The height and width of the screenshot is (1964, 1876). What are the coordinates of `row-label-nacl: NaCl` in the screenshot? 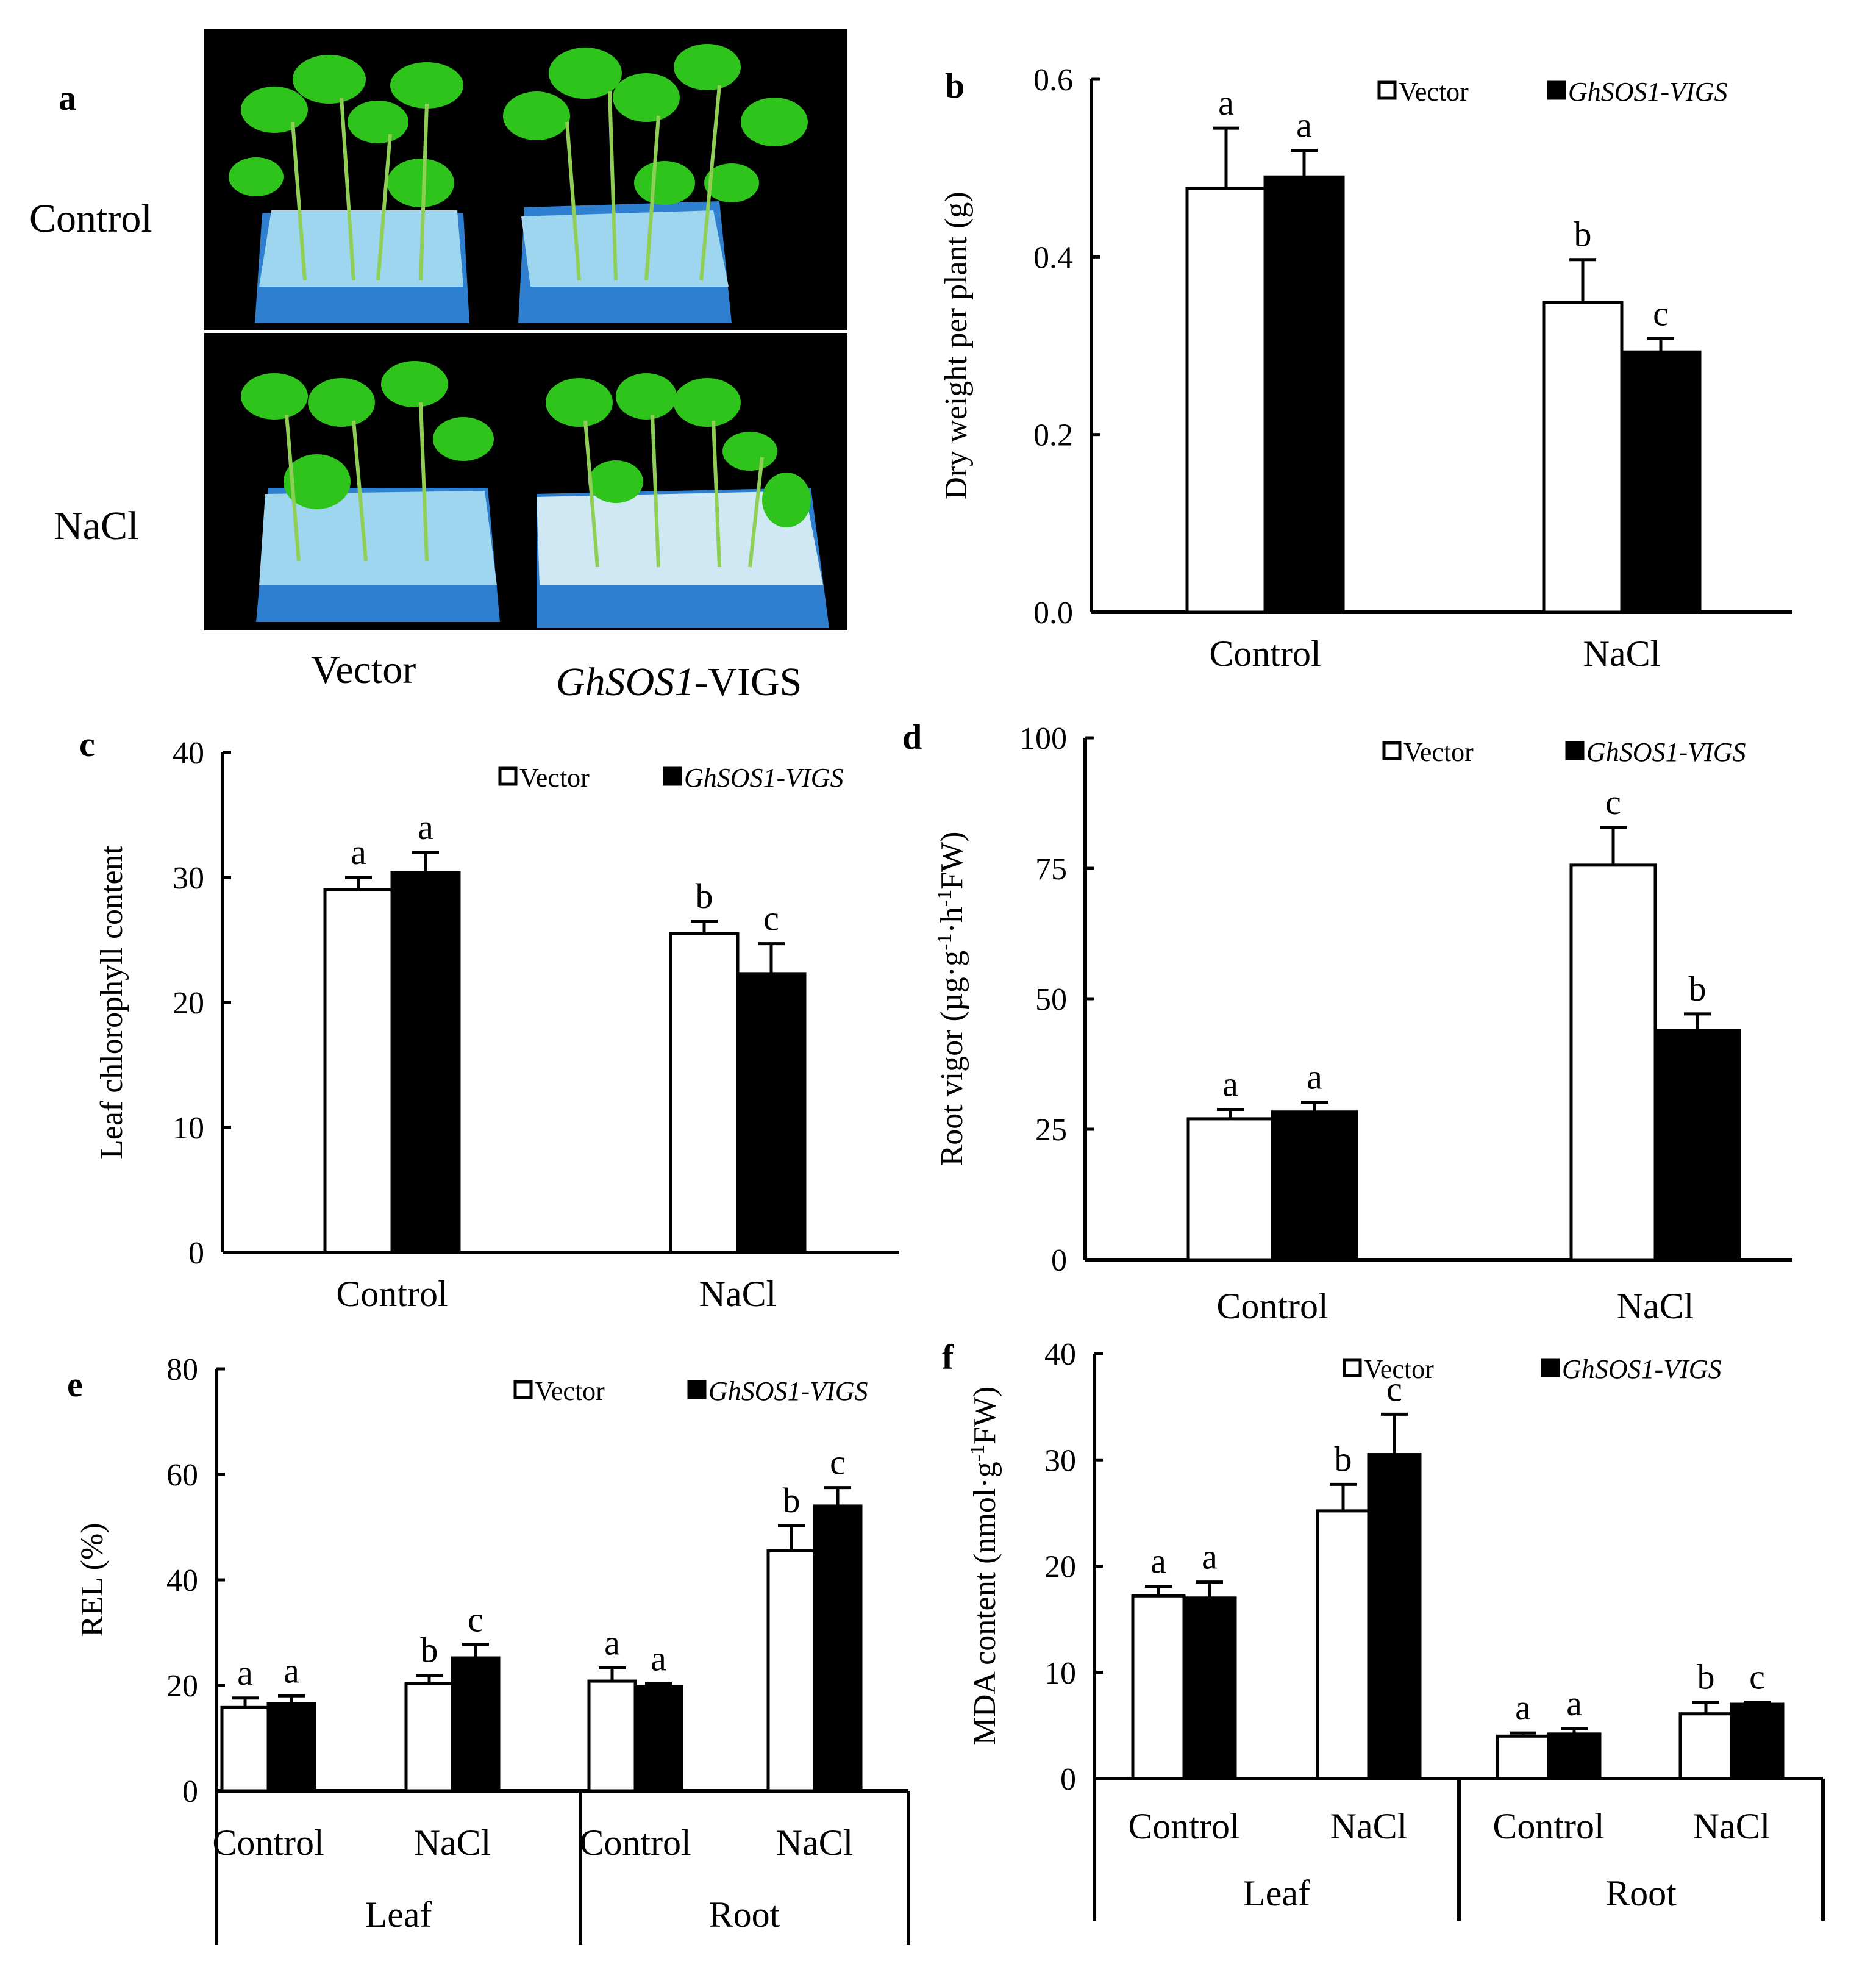 It's located at (96, 526).